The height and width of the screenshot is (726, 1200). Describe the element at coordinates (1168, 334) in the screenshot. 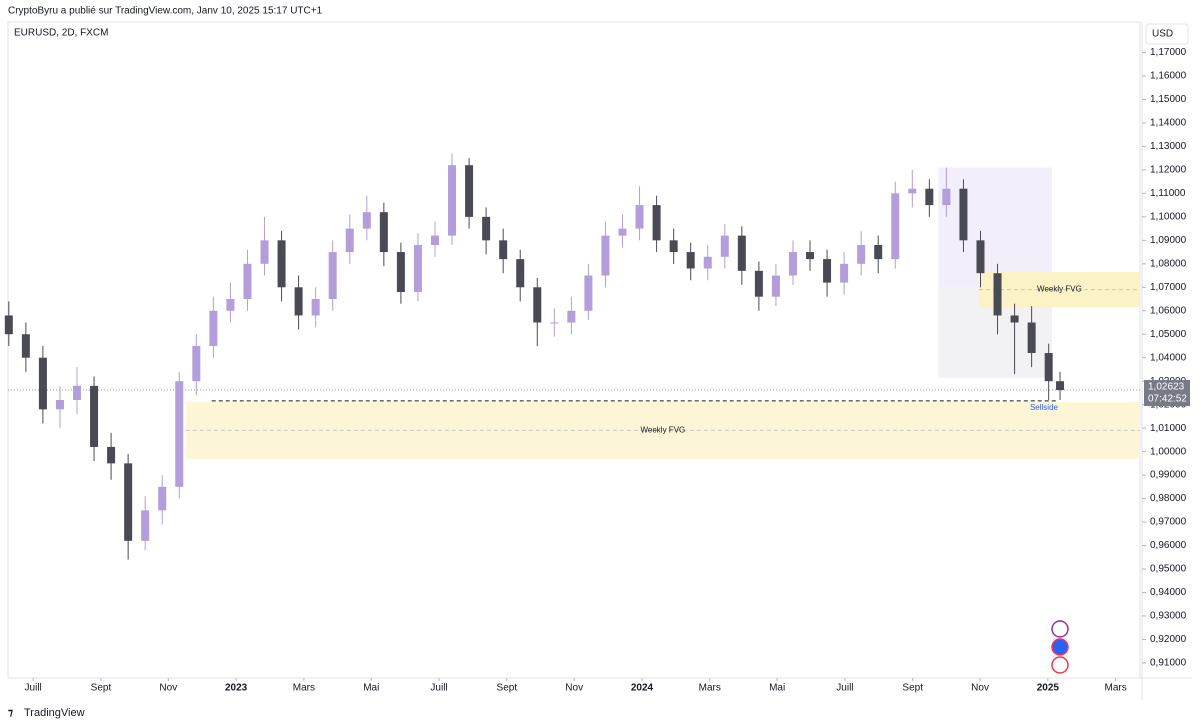

I see `y-tick-label: 1,05000` at that location.